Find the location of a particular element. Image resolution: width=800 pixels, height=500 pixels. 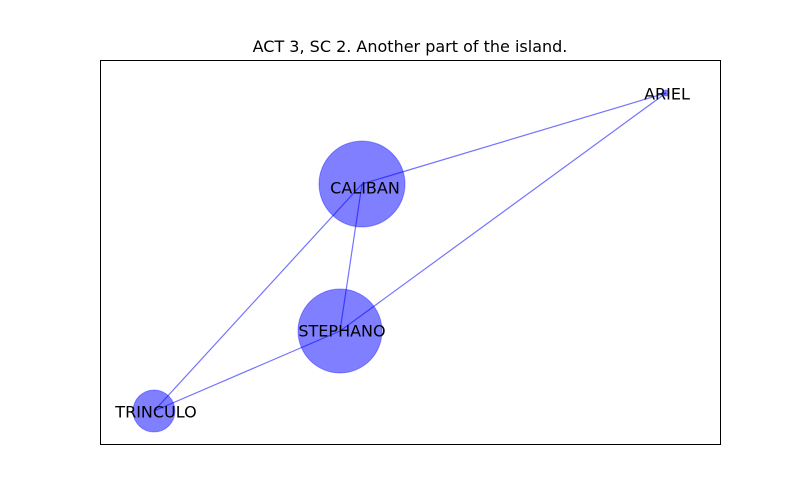

chart-title: ACT 3, SC 2. Another part of the island. is located at coordinates (410, 46).